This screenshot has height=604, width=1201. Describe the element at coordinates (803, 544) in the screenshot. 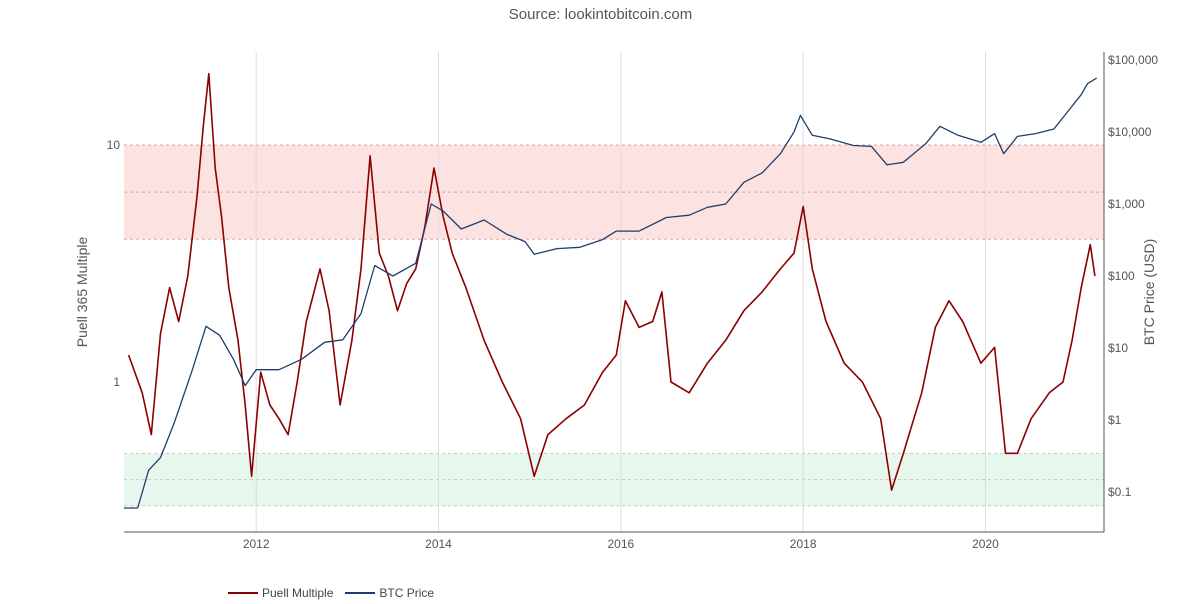

I see `x-tick-2018: 2018` at that location.